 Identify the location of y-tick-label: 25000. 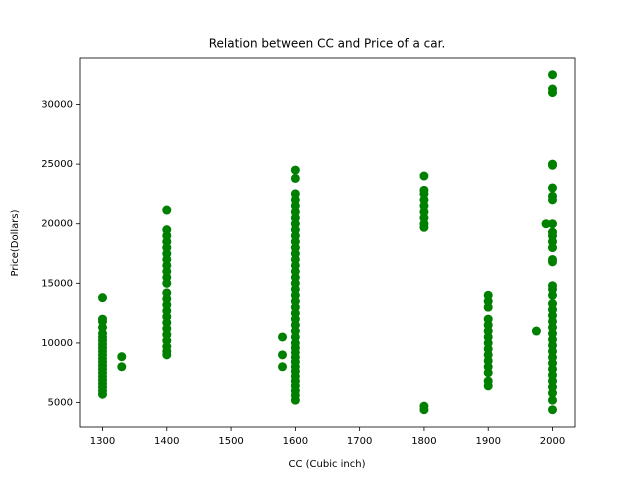
(57, 164).